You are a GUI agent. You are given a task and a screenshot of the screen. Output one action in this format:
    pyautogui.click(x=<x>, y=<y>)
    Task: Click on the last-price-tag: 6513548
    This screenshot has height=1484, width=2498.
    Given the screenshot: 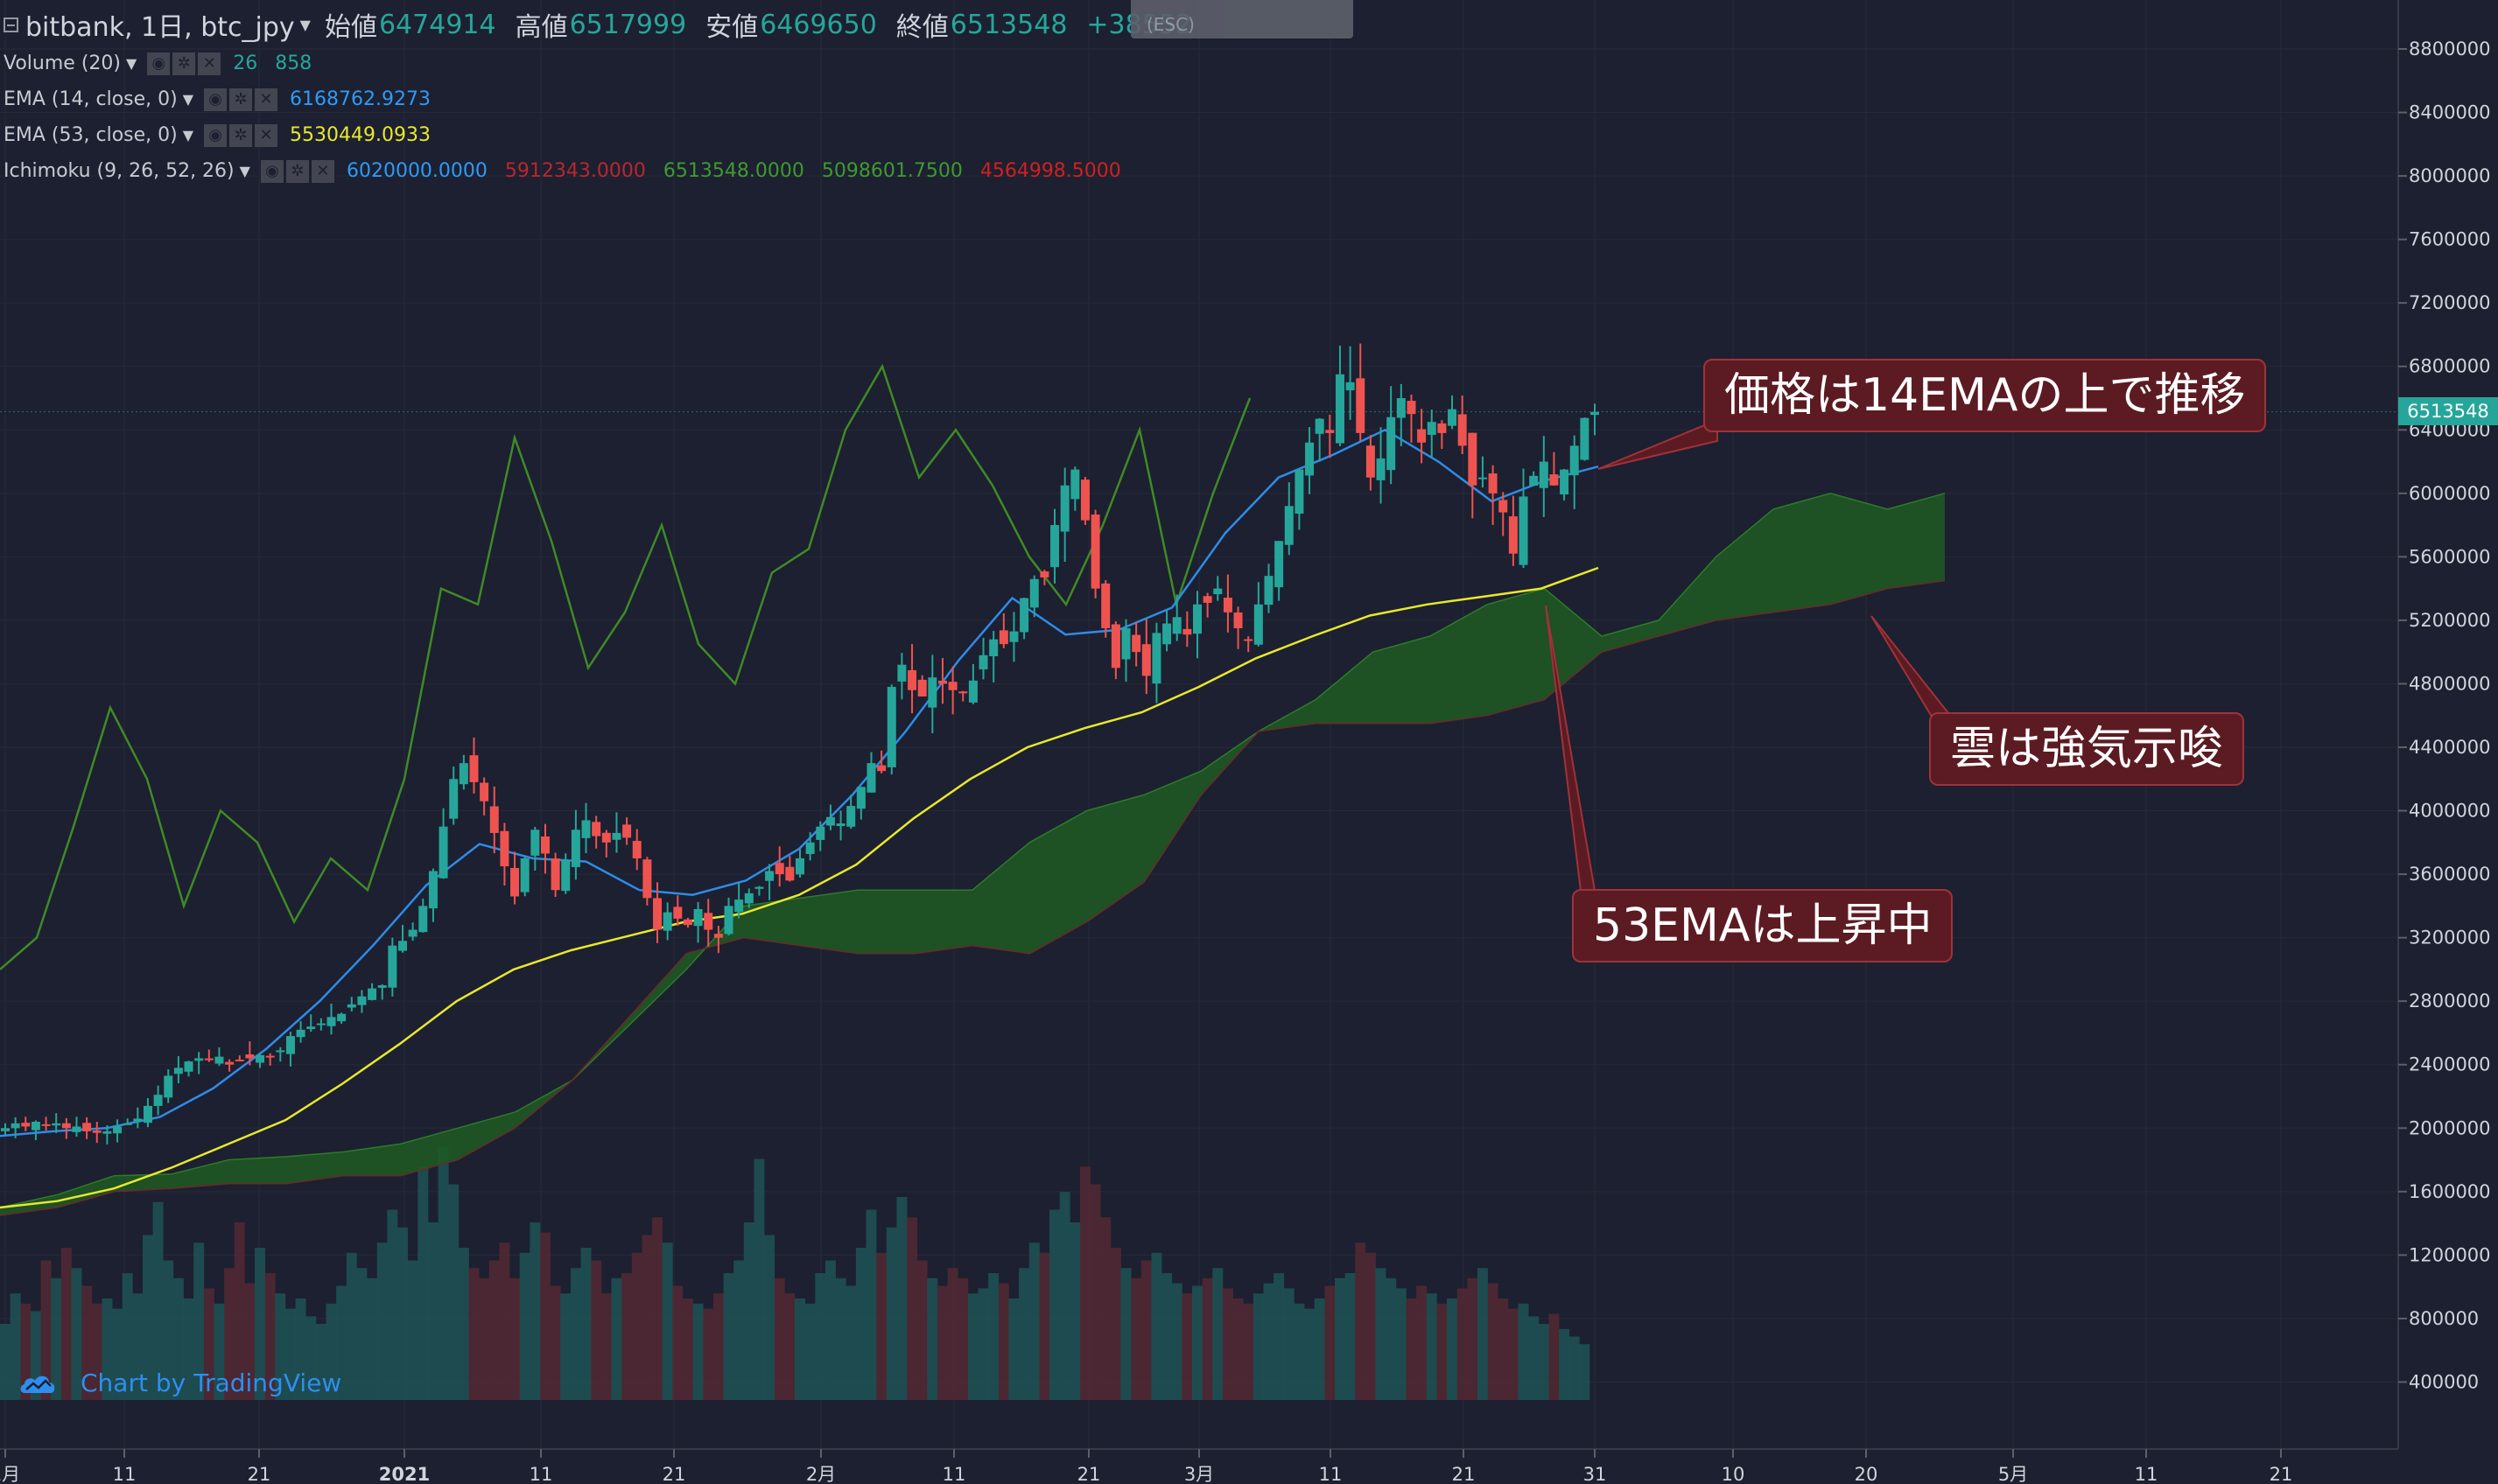 What is the action you would take?
    pyautogui.click(x=2448, y=411)
    